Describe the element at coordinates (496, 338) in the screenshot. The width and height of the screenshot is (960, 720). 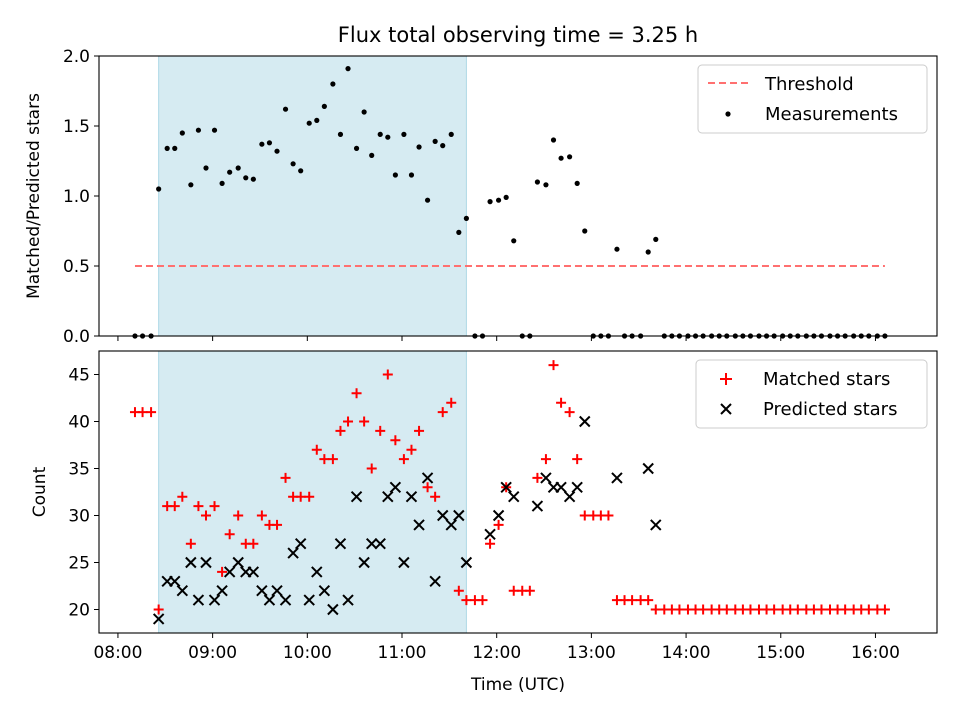
I see `top-x-axis` at that location.